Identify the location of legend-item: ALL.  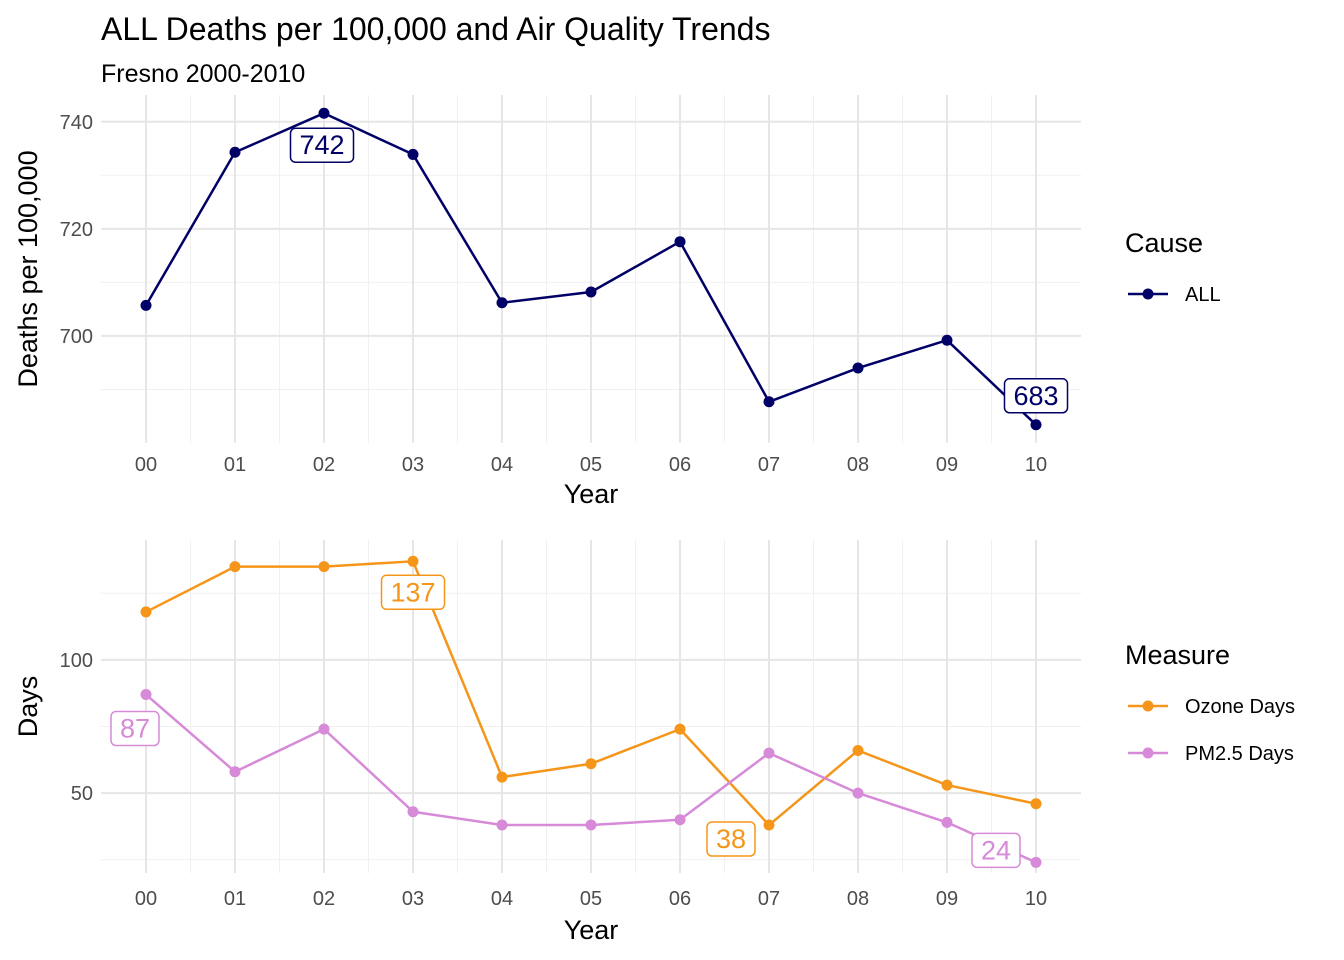
(1174, 295).